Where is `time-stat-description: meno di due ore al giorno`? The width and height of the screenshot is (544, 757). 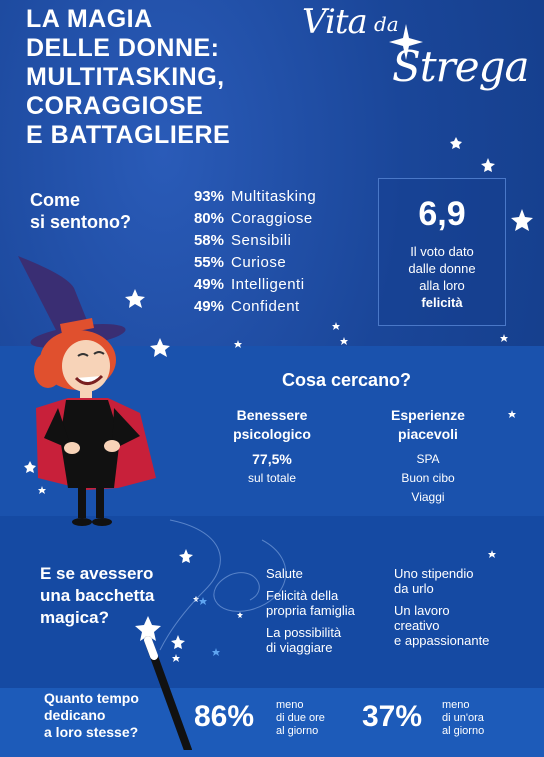 time-stat-description: meno di due ore al giorno is located at coordinates (300, 718).